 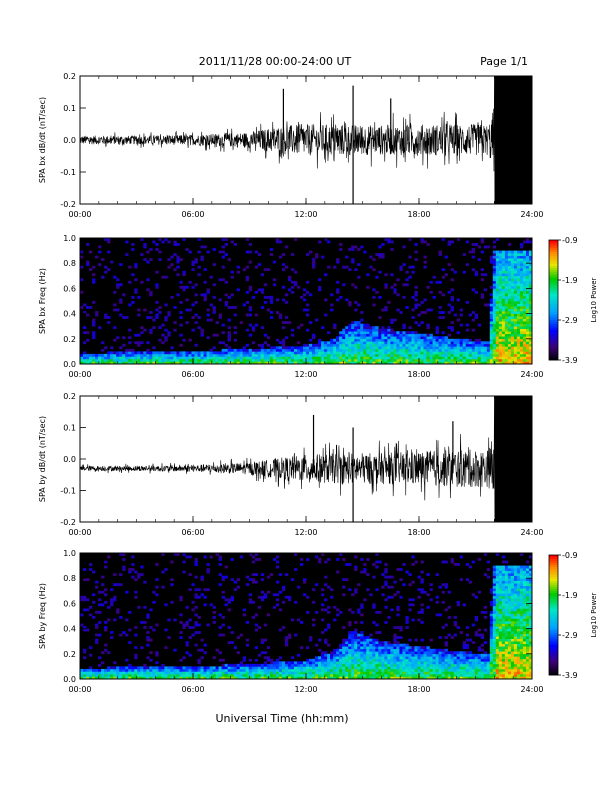 What do you see at coordinates (69, 108) in the screenshot?
I see `y-tick-label: 0.1` at bounding box center [69, 108].